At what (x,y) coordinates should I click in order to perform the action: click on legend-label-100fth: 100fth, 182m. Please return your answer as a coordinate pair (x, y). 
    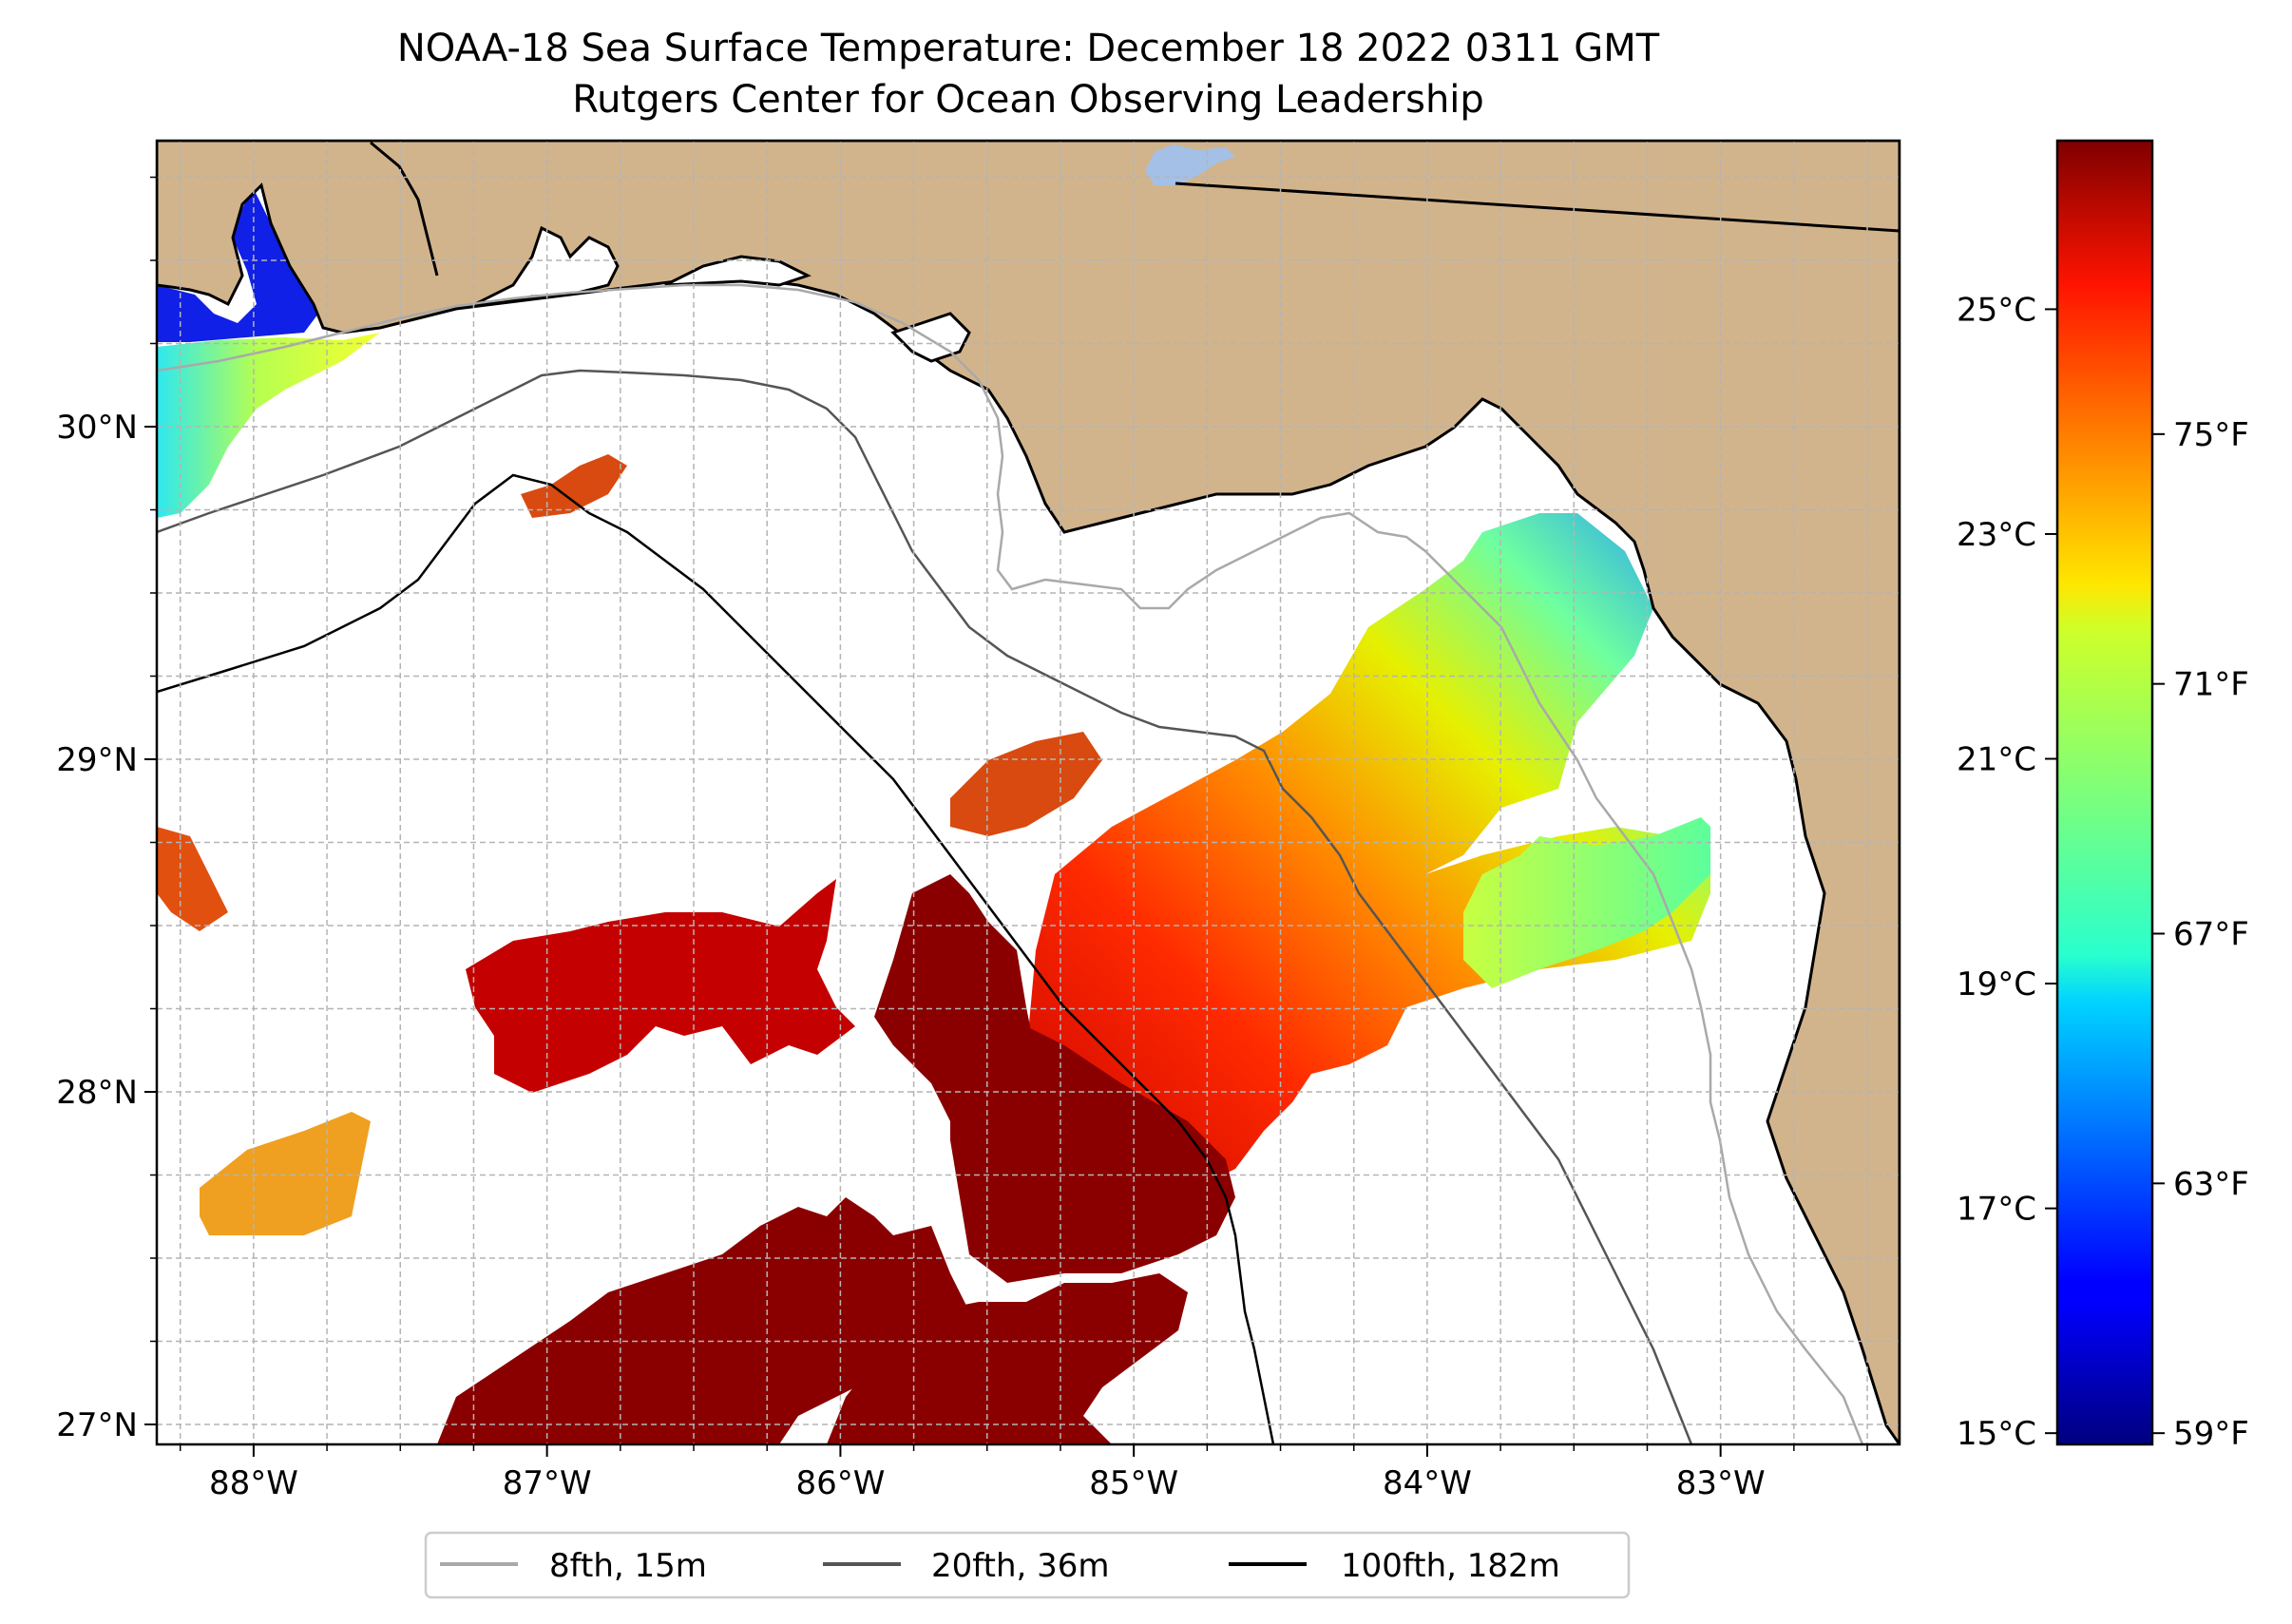
    Looking at the image, I should click on (1450, 1566).